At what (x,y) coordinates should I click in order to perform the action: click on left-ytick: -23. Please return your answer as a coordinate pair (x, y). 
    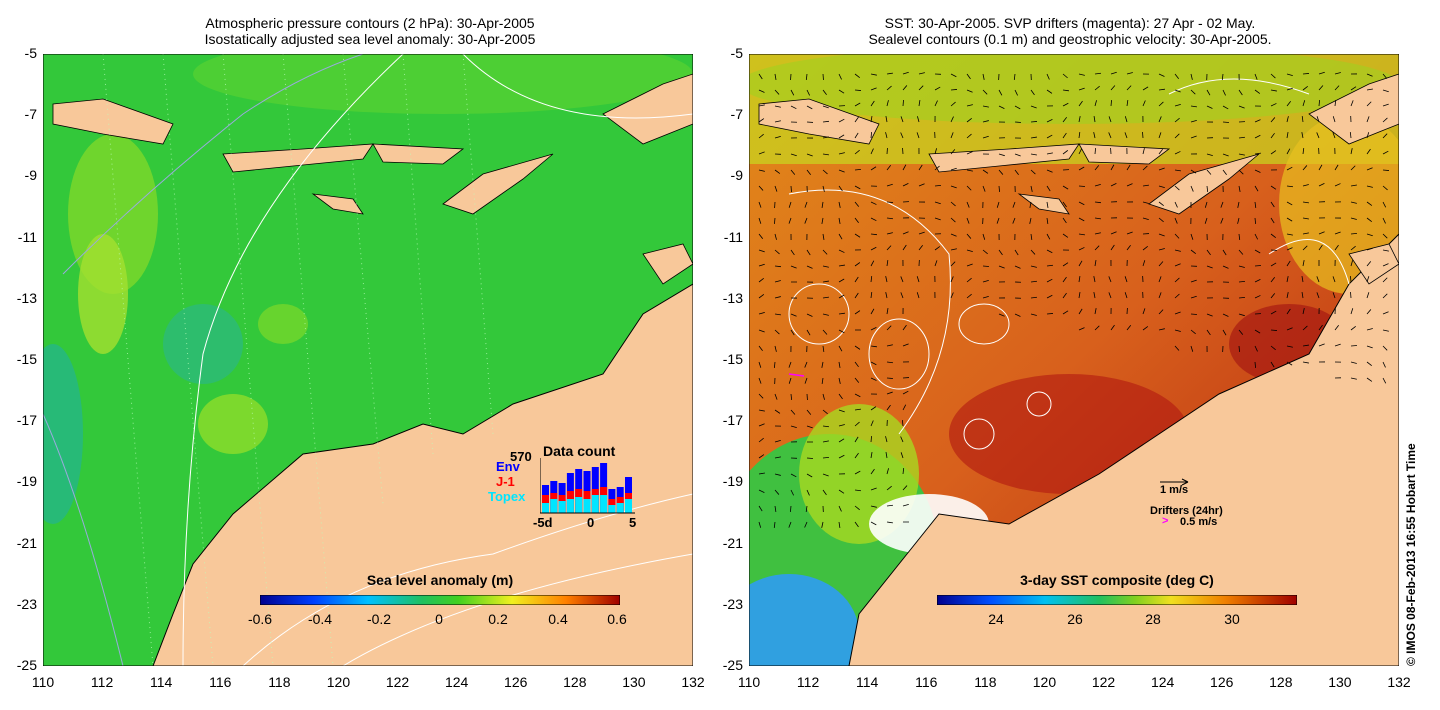
    Looking at the image, I should click on (26, 603).